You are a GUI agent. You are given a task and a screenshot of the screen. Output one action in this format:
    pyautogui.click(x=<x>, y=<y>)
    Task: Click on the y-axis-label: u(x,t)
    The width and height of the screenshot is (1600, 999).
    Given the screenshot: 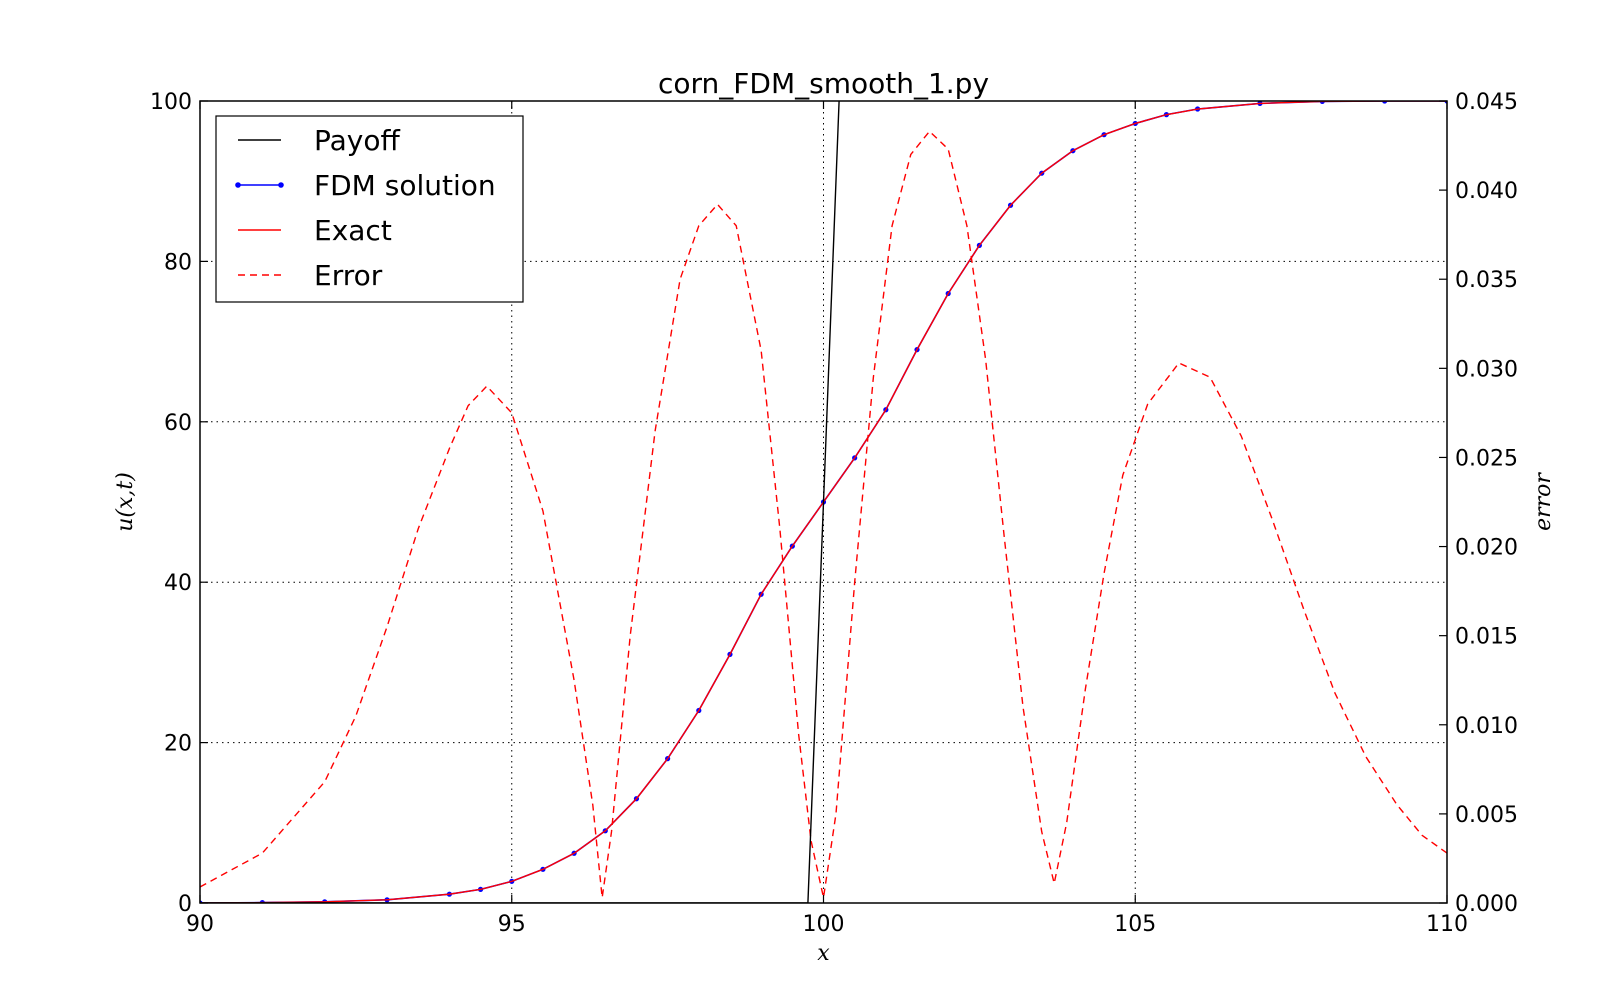 What is the action you would take?
    pyautogui.click(x=125, y=502)
    